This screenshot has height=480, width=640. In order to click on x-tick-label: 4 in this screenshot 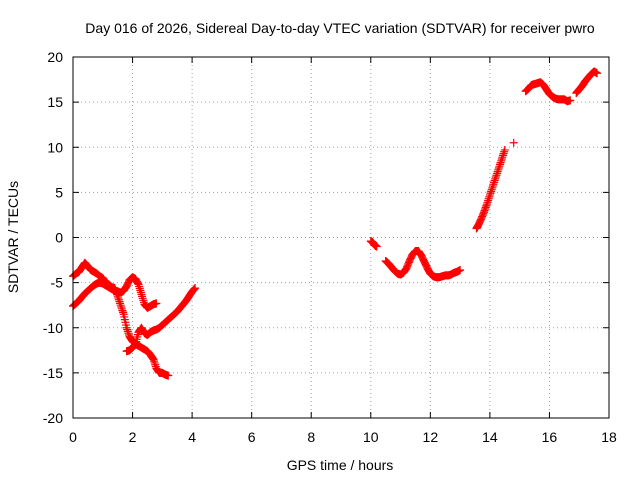, I will do `click(192, 437)`.